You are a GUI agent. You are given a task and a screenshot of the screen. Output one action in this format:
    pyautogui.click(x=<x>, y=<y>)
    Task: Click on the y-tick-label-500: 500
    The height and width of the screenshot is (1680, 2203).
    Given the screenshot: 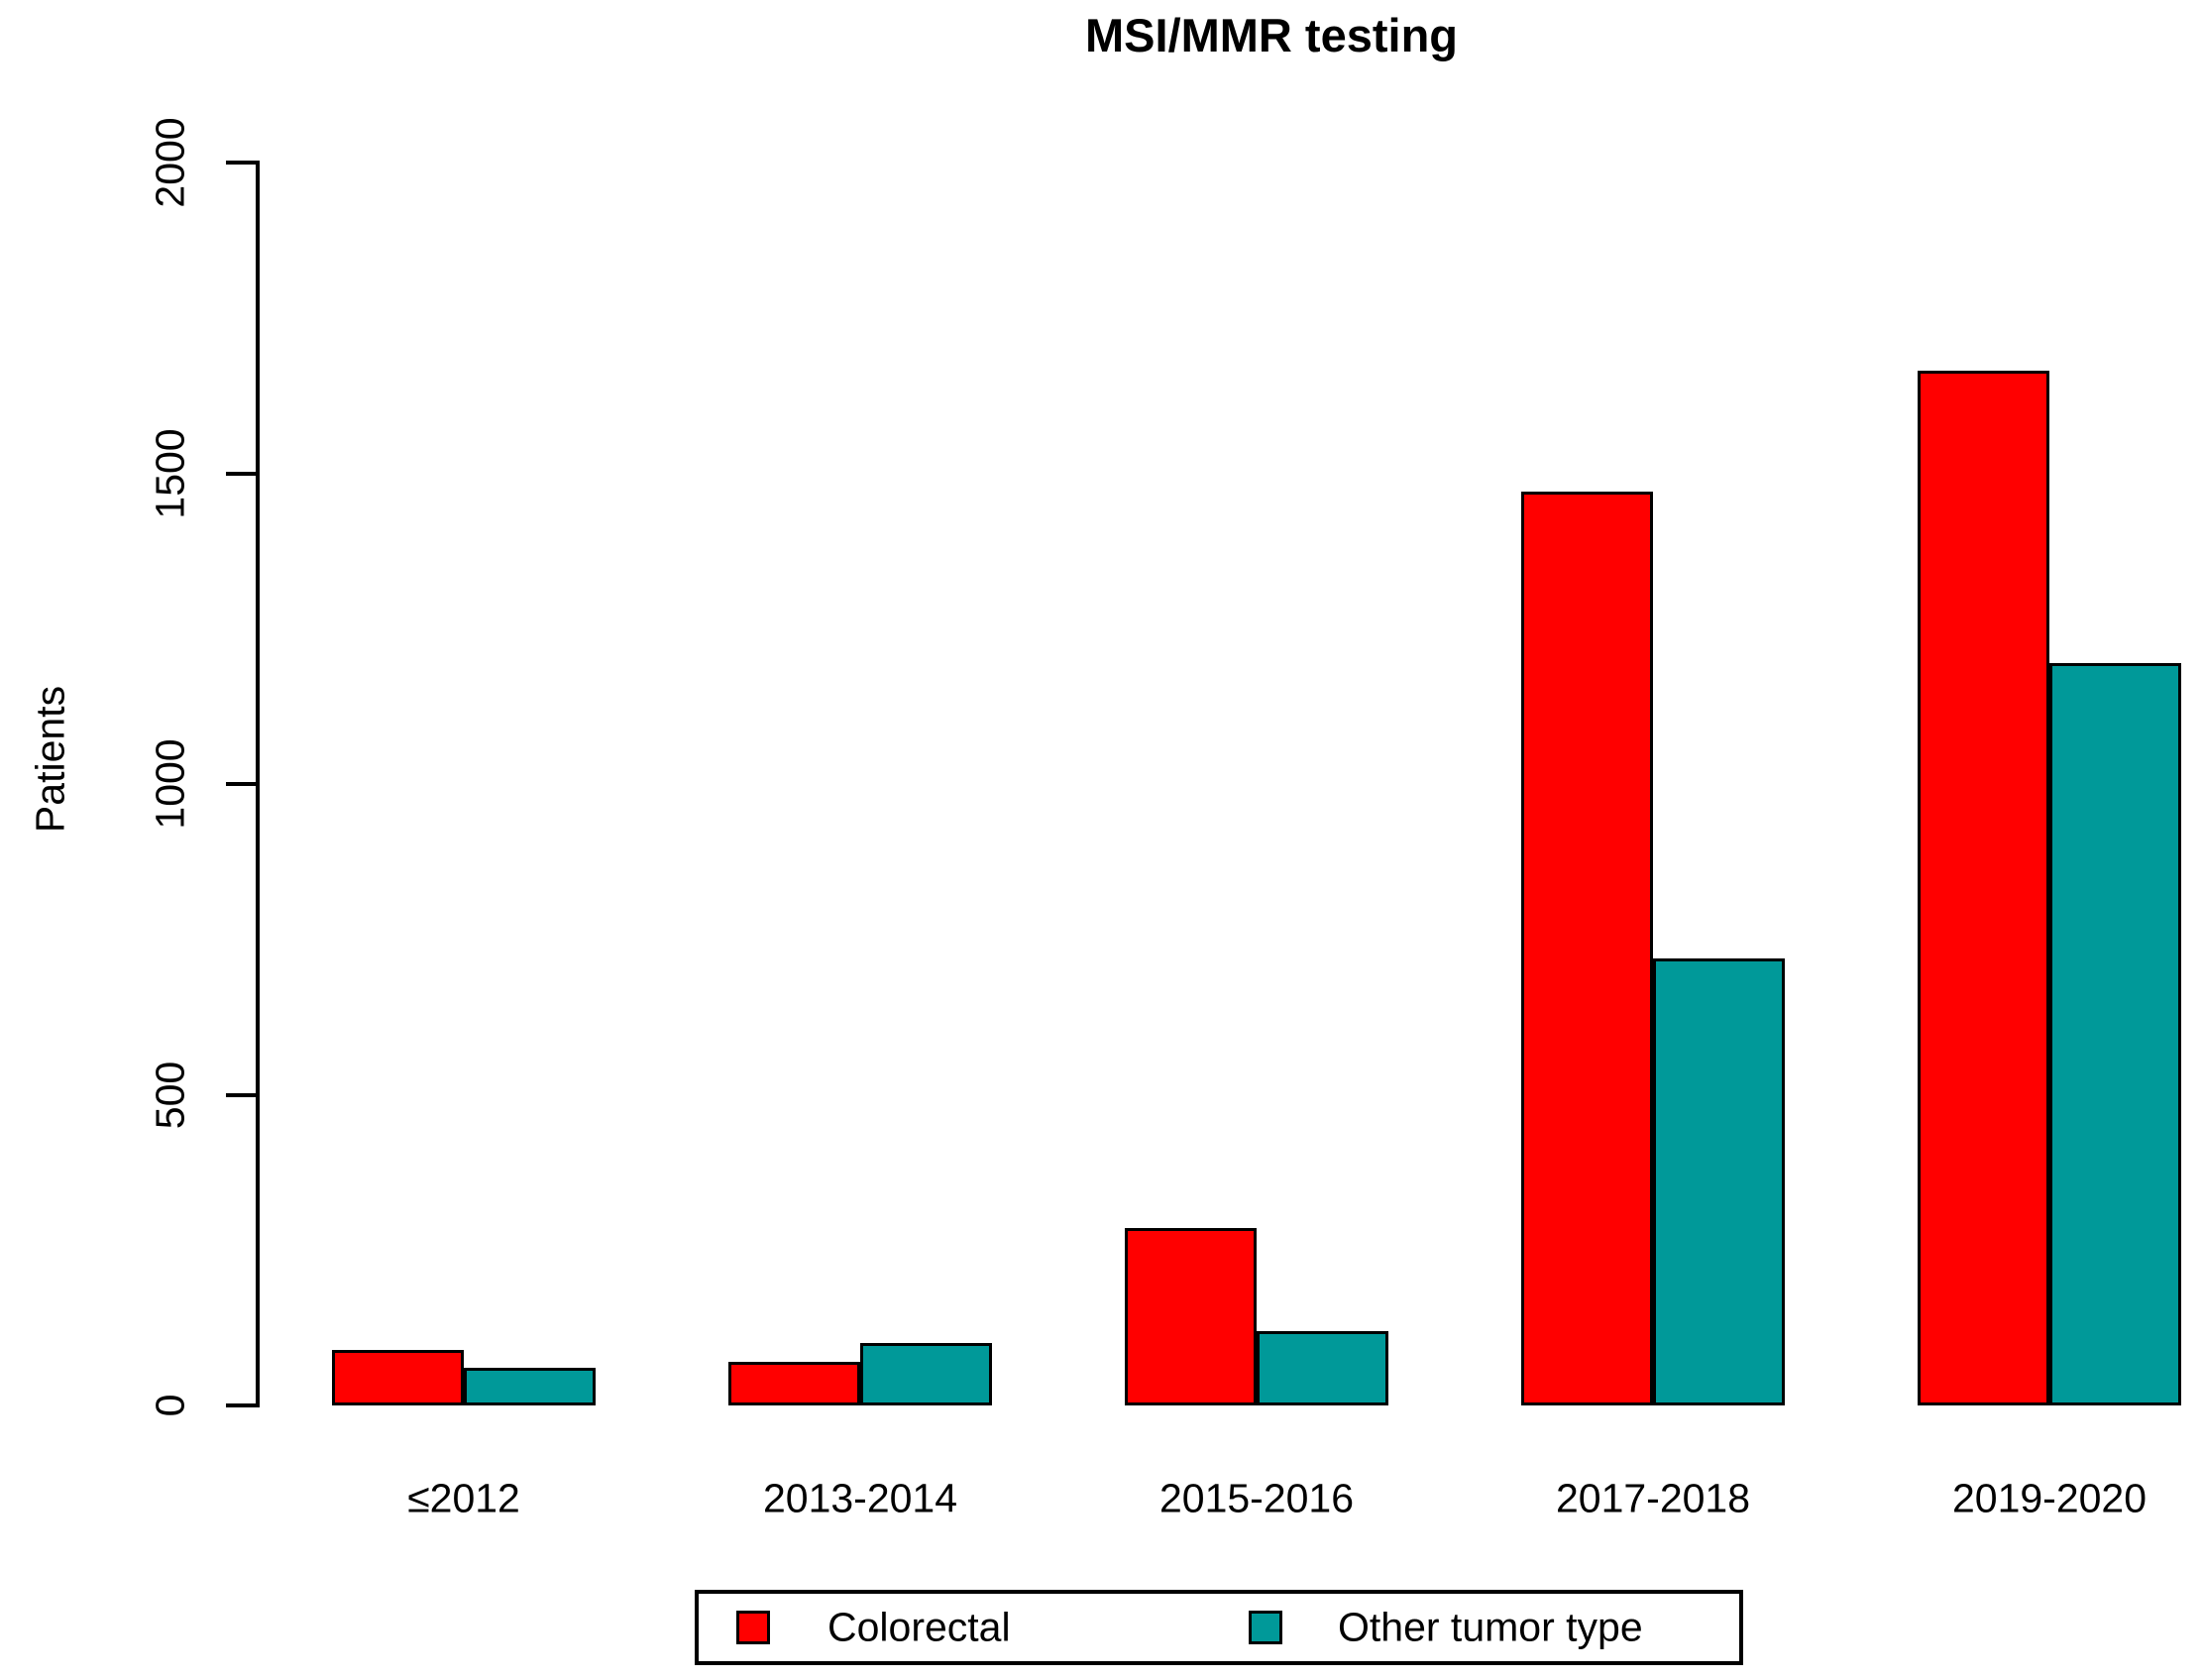 What is the action you would take?
    pyautogui.click(x=170, y=1095)
    